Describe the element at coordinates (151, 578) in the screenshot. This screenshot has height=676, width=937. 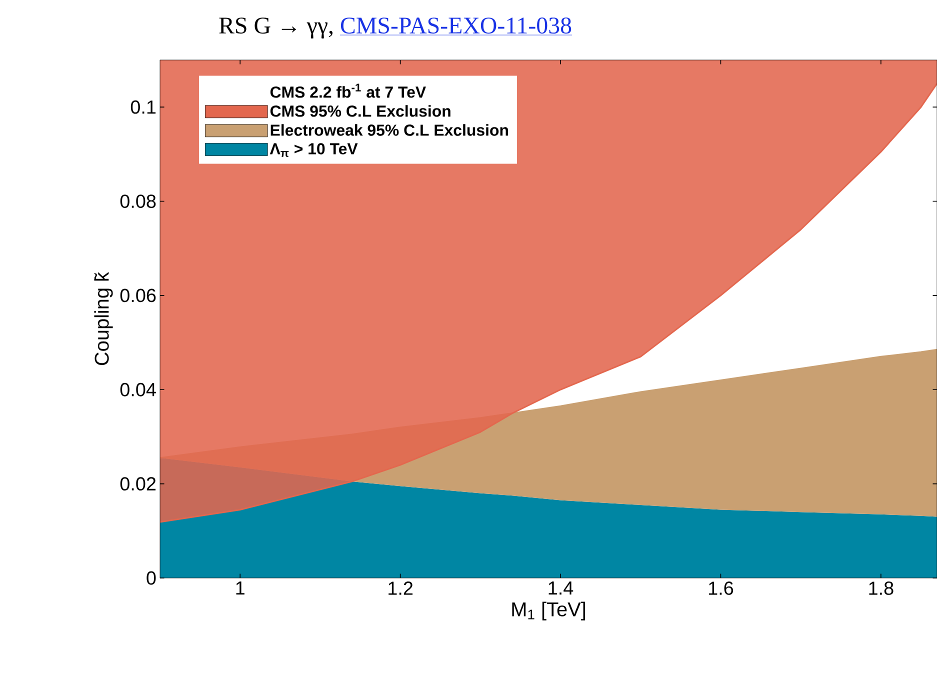
I see `y-tick-label: 0` at that location.